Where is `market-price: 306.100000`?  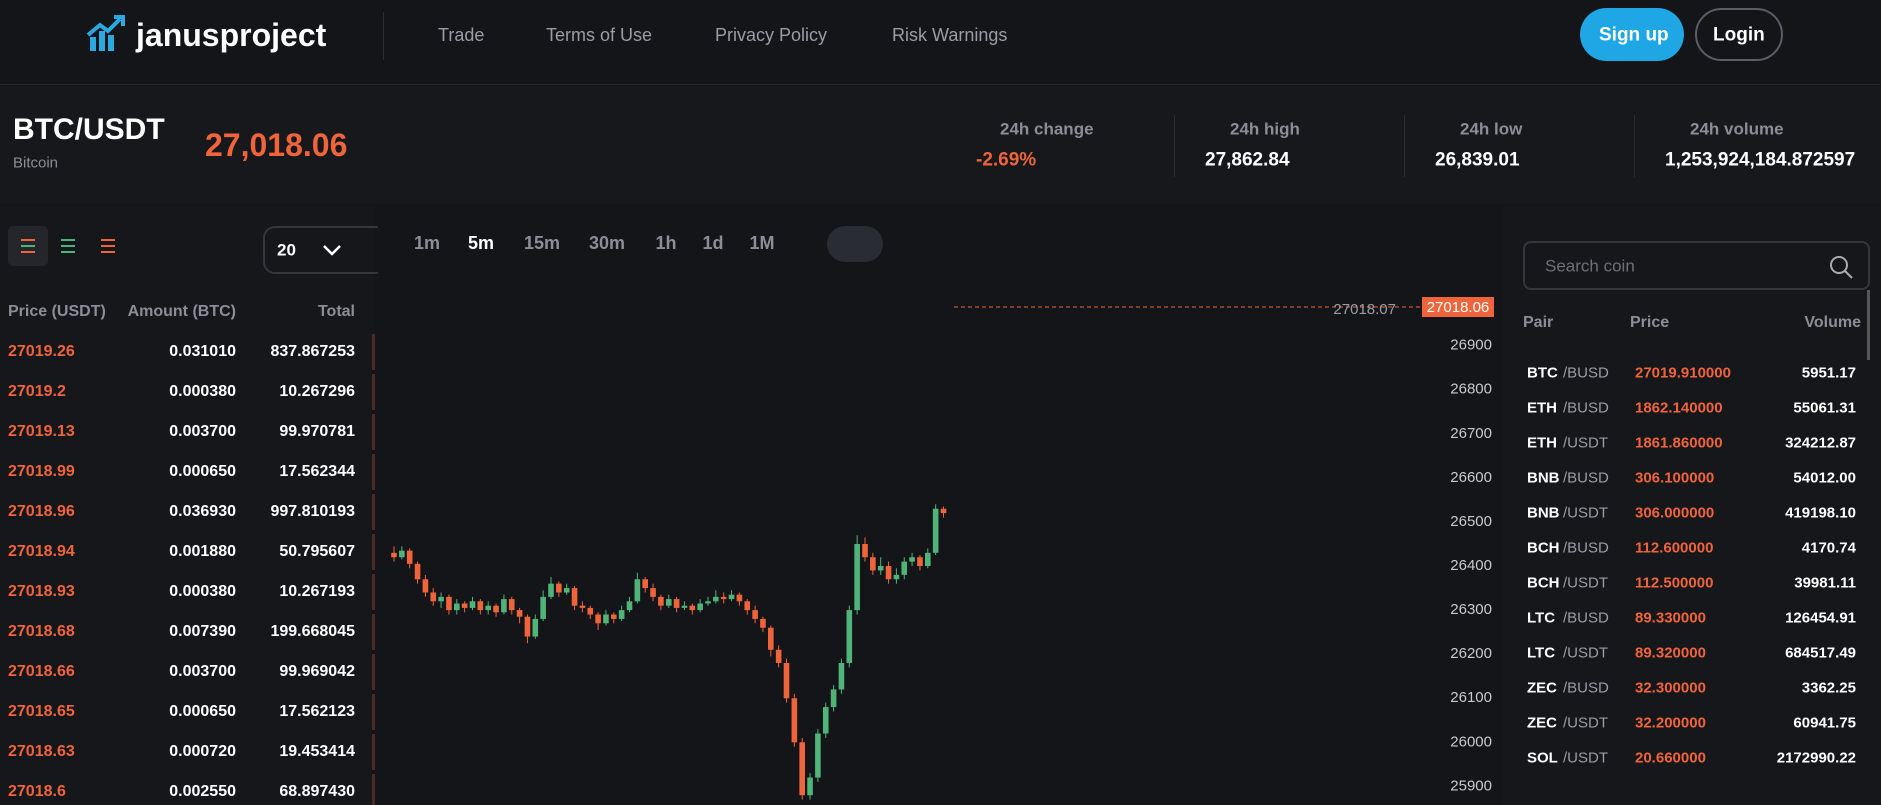
market-price: 306.100000 is located at coordinates (1675, 478).